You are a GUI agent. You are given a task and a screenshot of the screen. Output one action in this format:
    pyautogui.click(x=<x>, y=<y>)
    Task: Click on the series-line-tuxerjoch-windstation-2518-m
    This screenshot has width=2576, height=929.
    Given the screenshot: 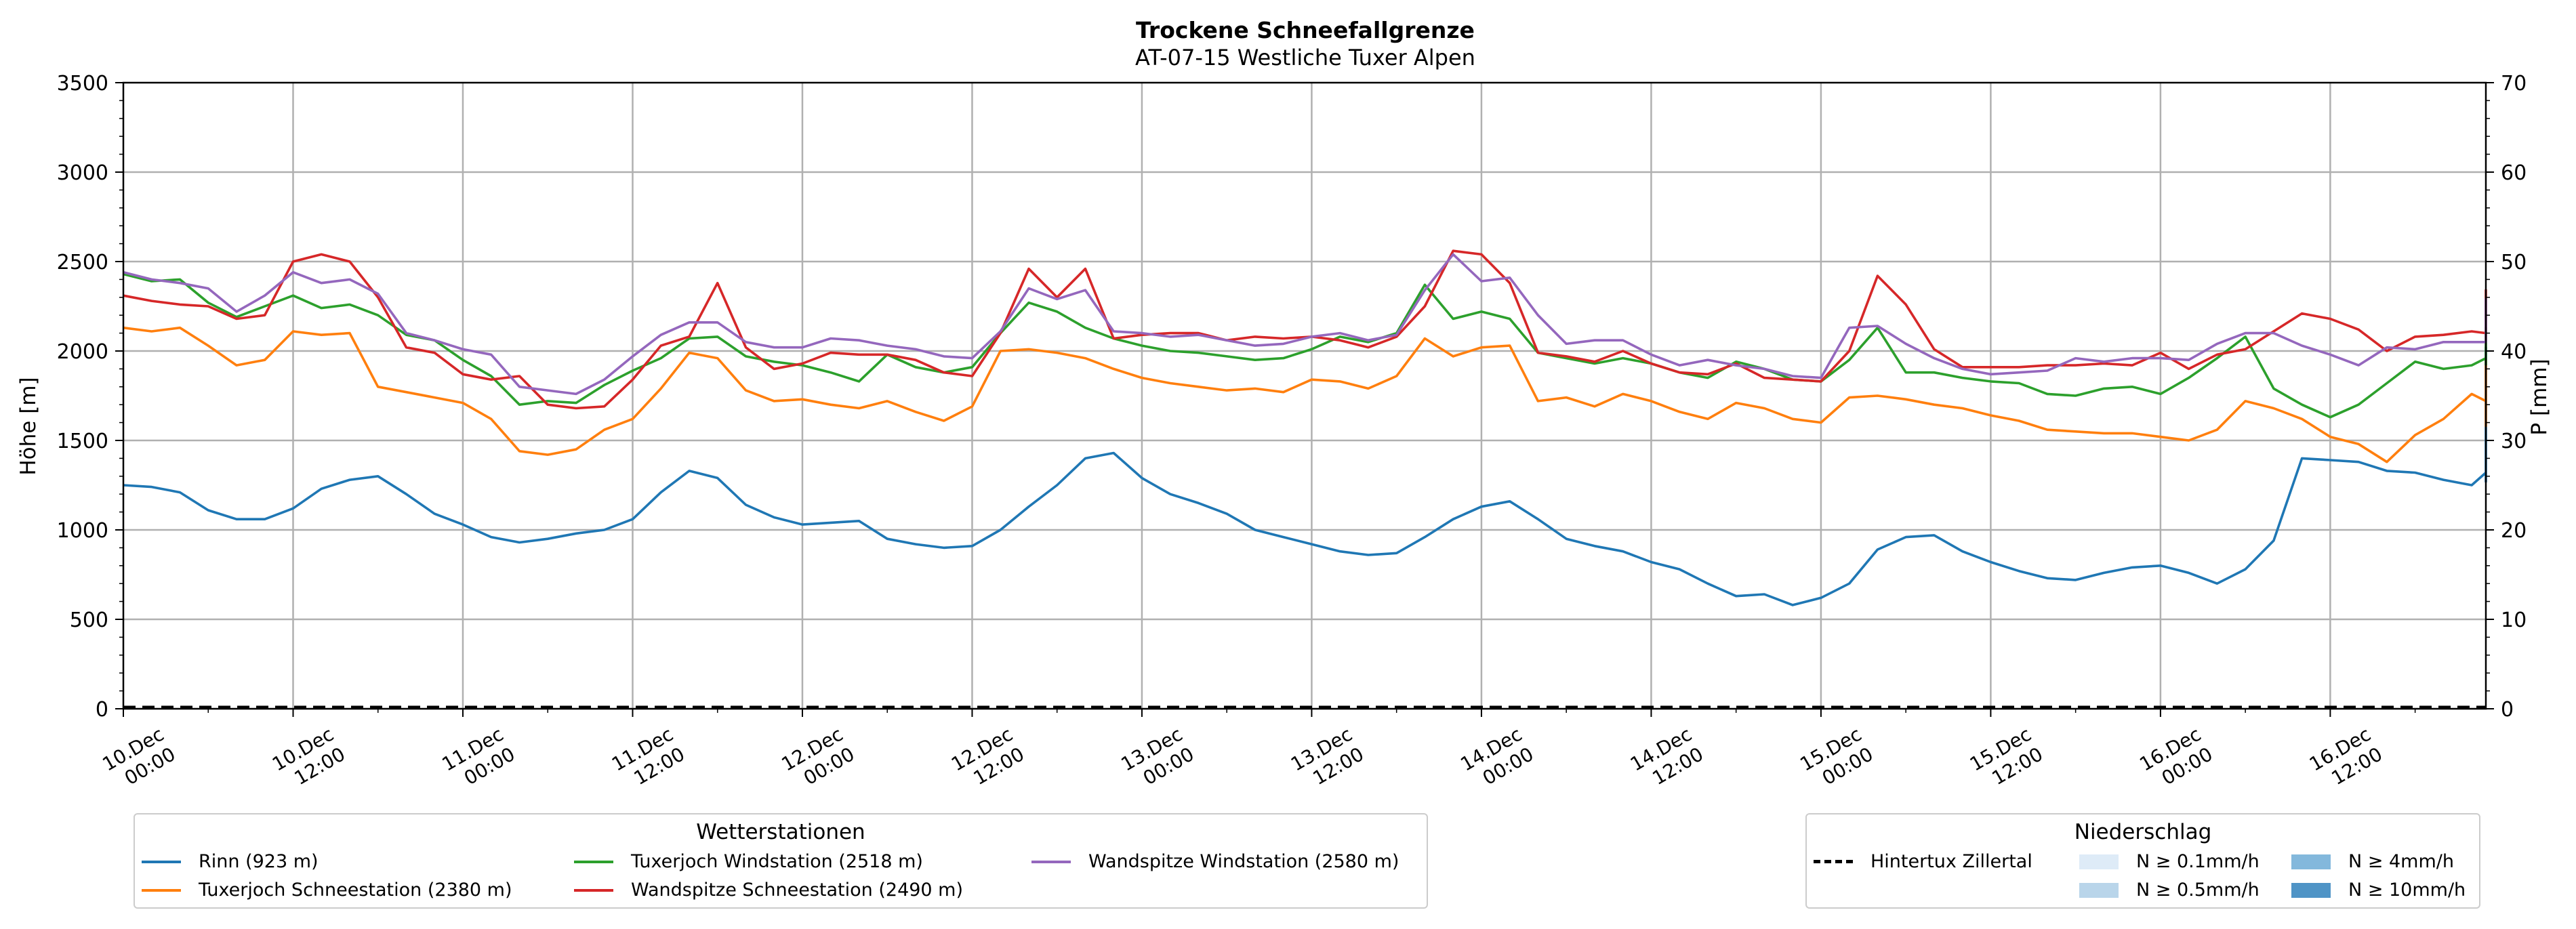 What is the action you would take?
    pyautogui.click(x=1305, y=345)
    